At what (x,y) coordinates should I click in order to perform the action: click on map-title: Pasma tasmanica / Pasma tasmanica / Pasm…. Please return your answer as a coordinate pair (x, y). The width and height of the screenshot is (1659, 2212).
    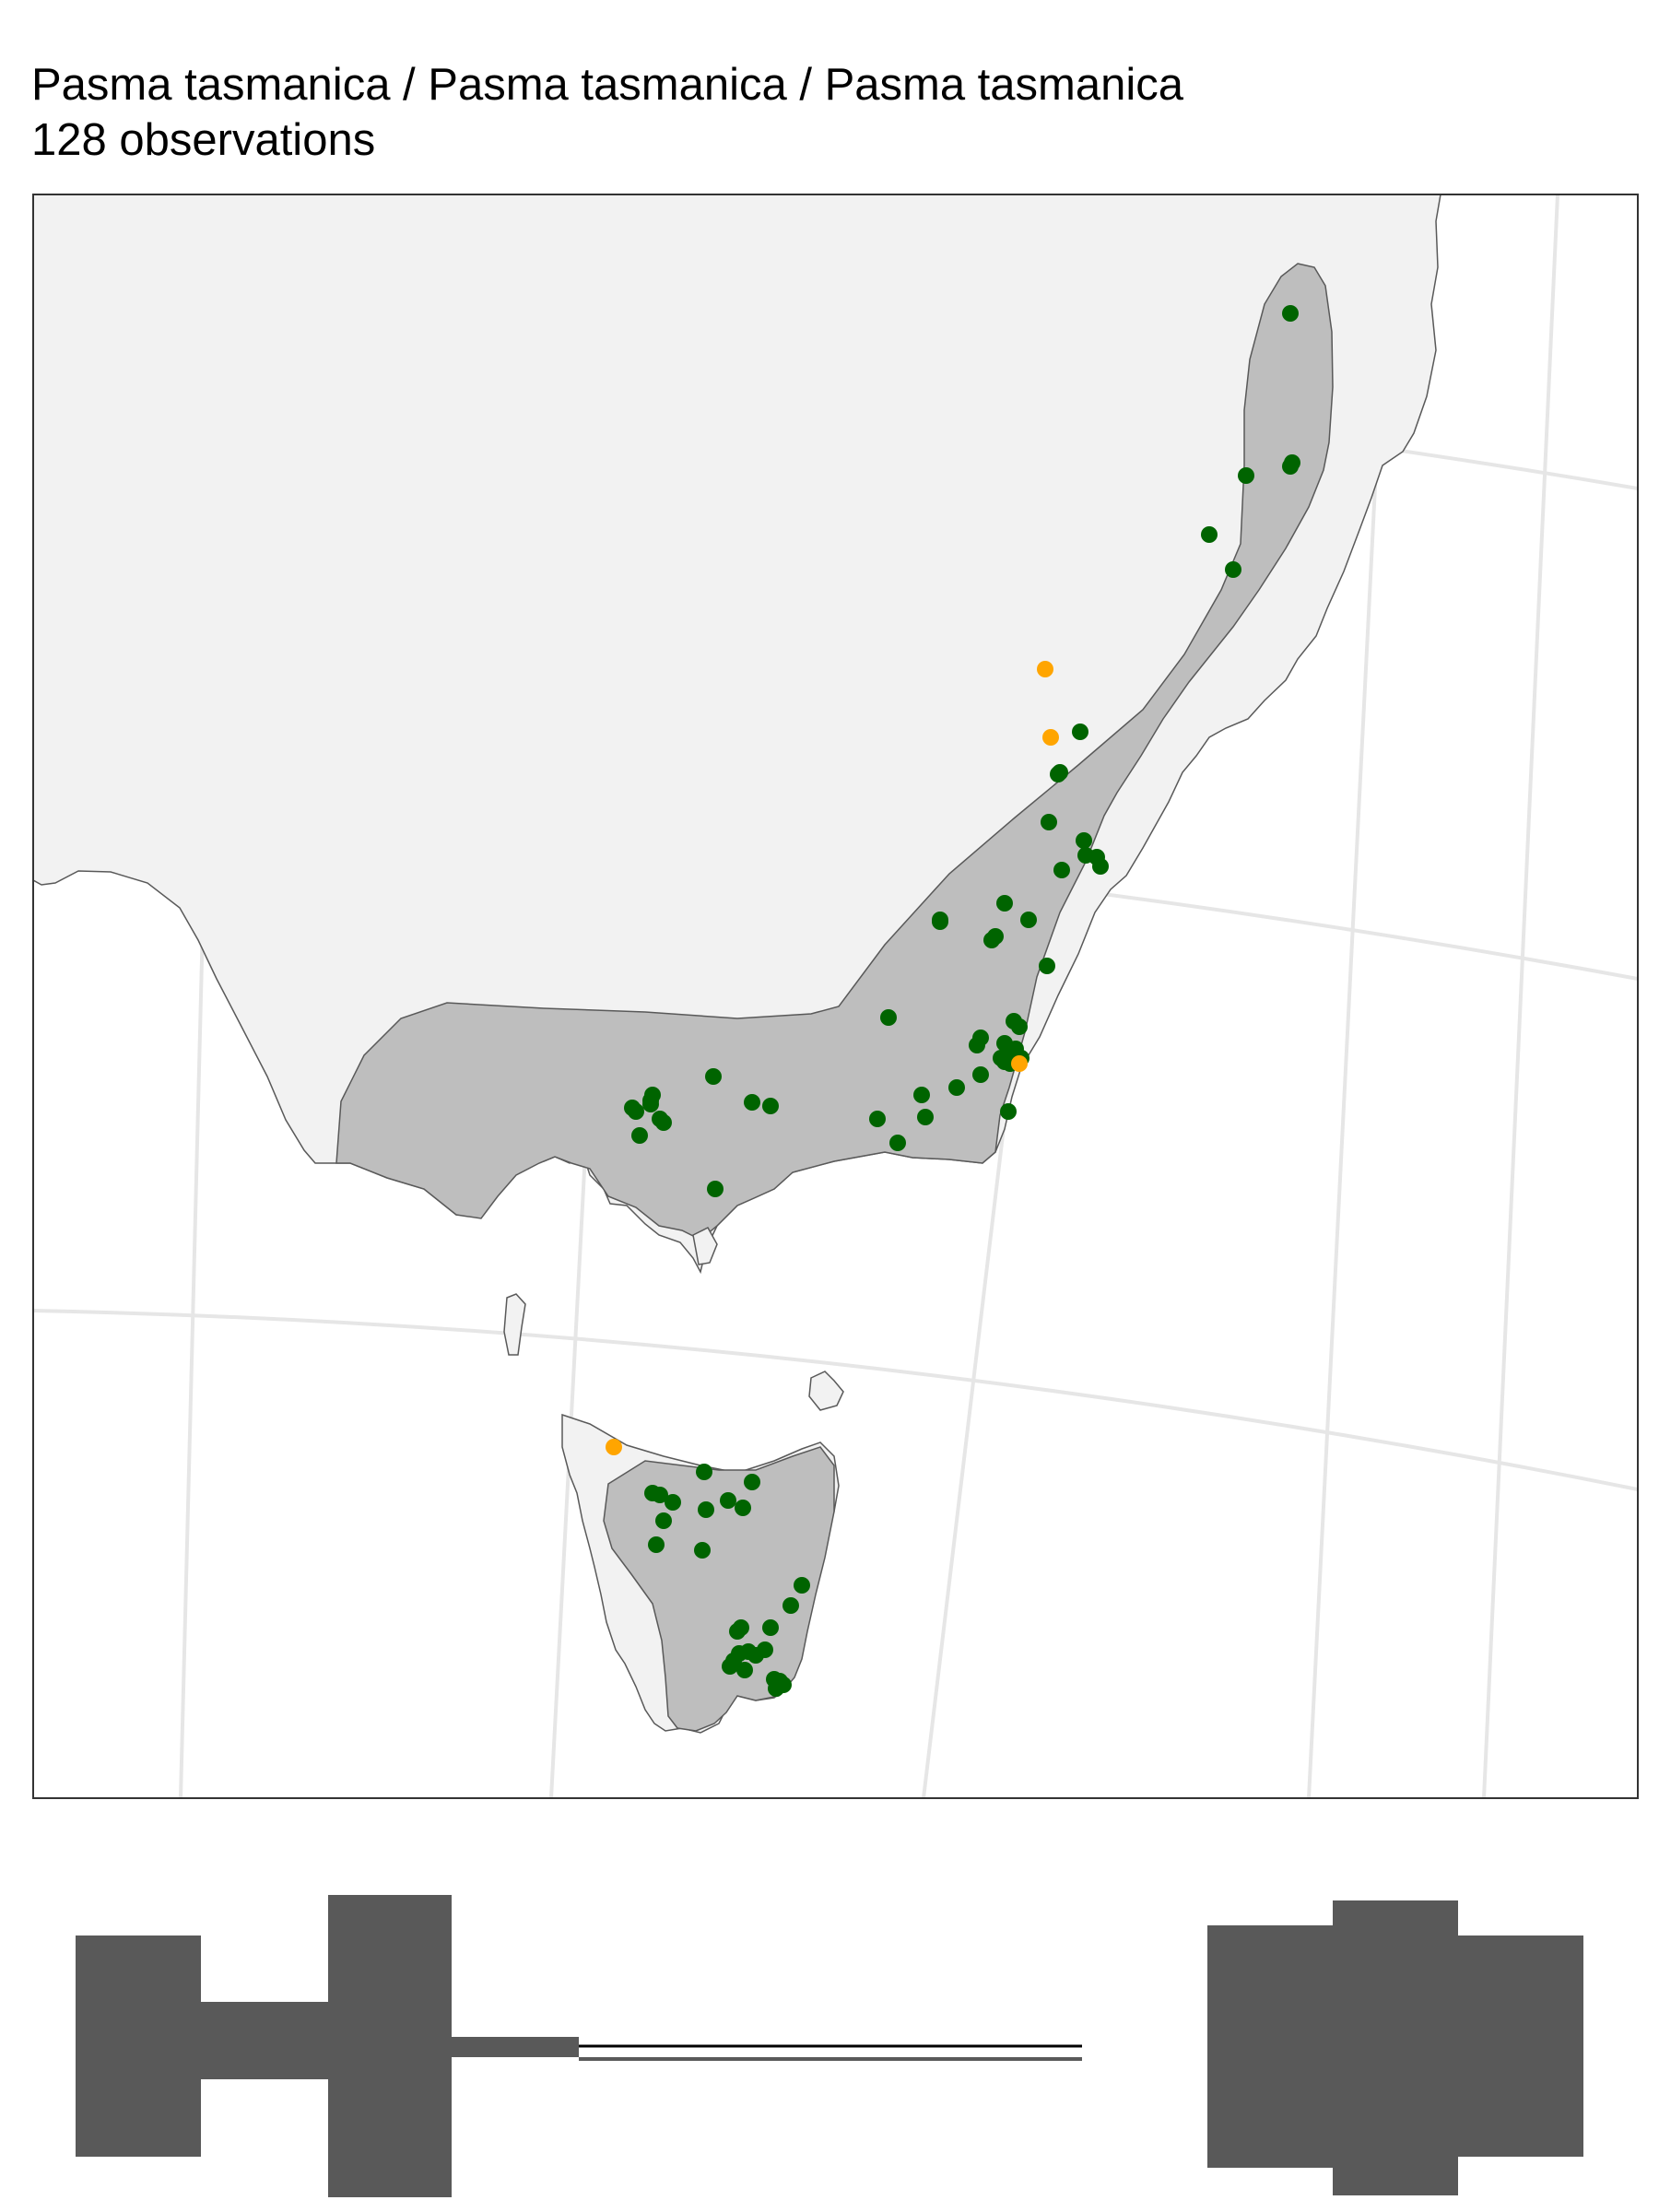
    Looking at the image, I should click on (607, 85).